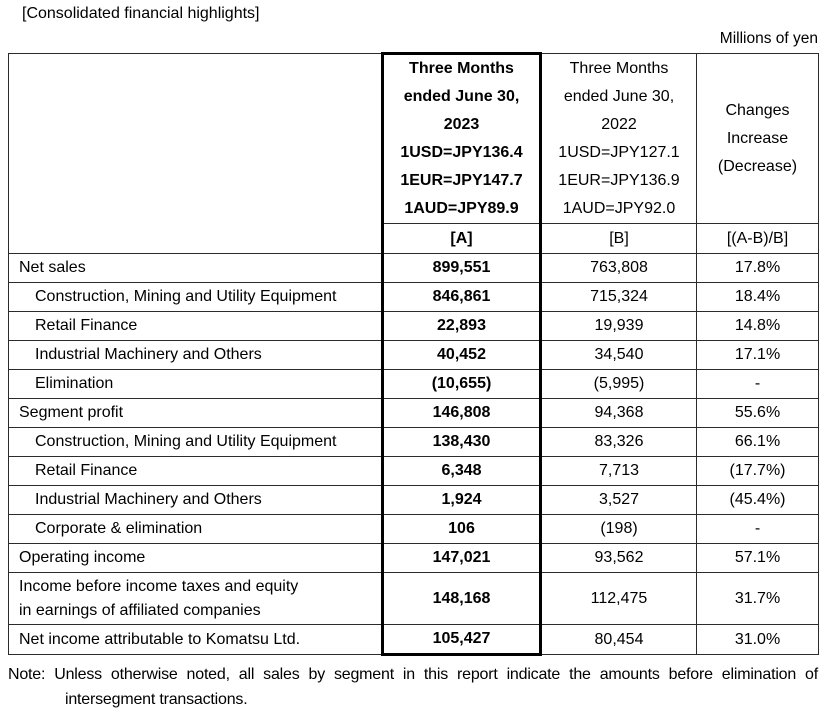 This screenshot has width=824, height=716. Describe the element at coordinates (757, 413) in the screenshot. I see `value-change: 55.6%` at that location.